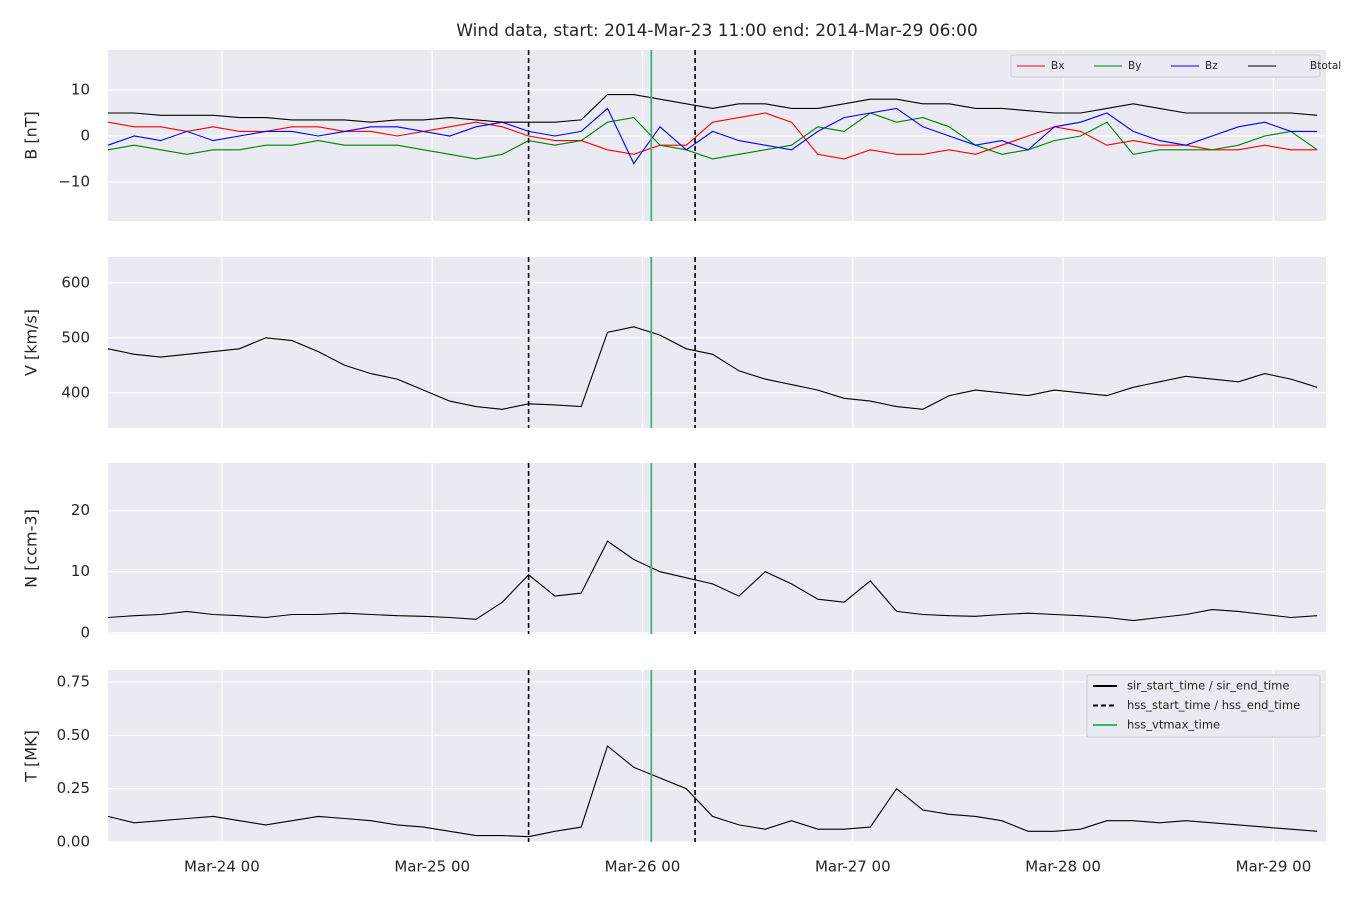 Image resolution: width=1350 pixels, height=900 pixels. I want to click on legend-label: sir_start_time / sir_end_time, so click(1208, 686).